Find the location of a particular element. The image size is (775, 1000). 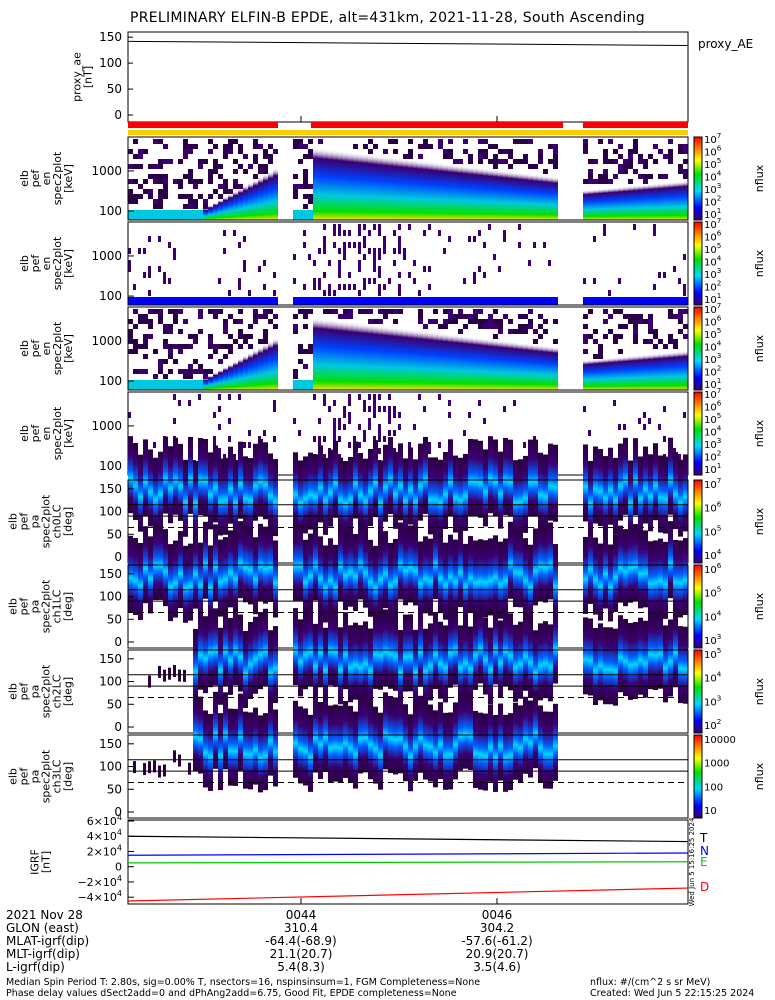

spectrum-colorbar is located at coordinates (698, 433).